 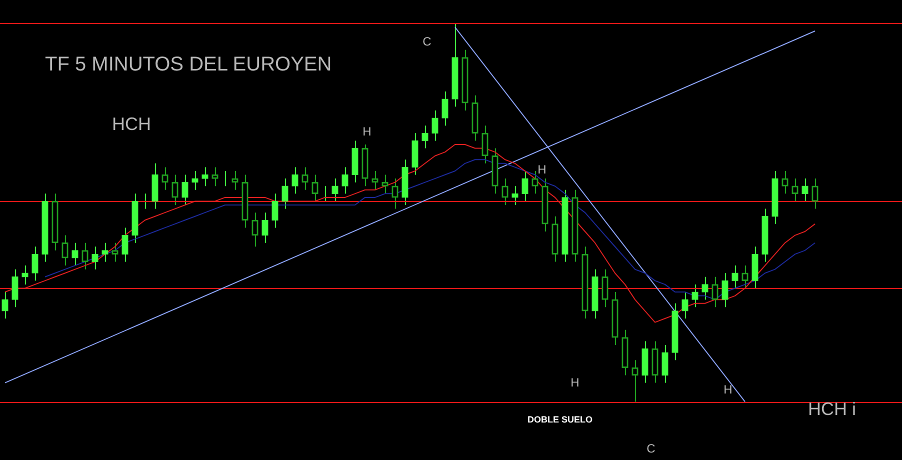 I want to click on text: DOBLE SUELO, so click(x=560, y=419).